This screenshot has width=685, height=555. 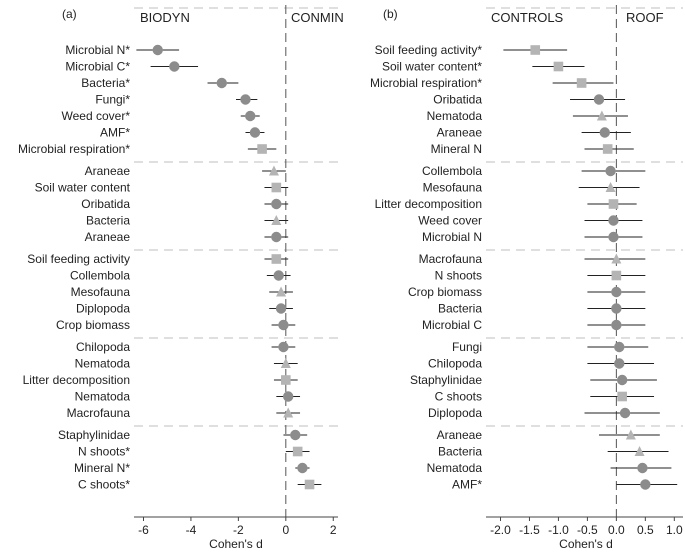 What do you see at coordinates (456, 149) in the screenshot?
I see `panel-b-row-label: Mineral N` at bounding box center [456, 149].